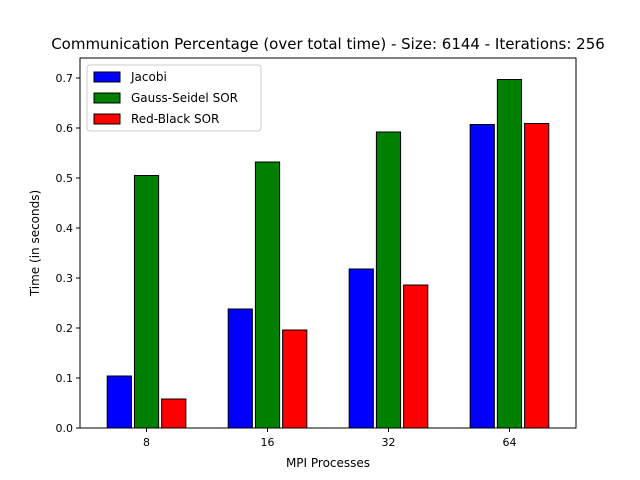 Image resolution: width=640 pixels, height=480 pixels. I want to click on legend-item: Gauss-Seidel SOR, so click(165, 98).